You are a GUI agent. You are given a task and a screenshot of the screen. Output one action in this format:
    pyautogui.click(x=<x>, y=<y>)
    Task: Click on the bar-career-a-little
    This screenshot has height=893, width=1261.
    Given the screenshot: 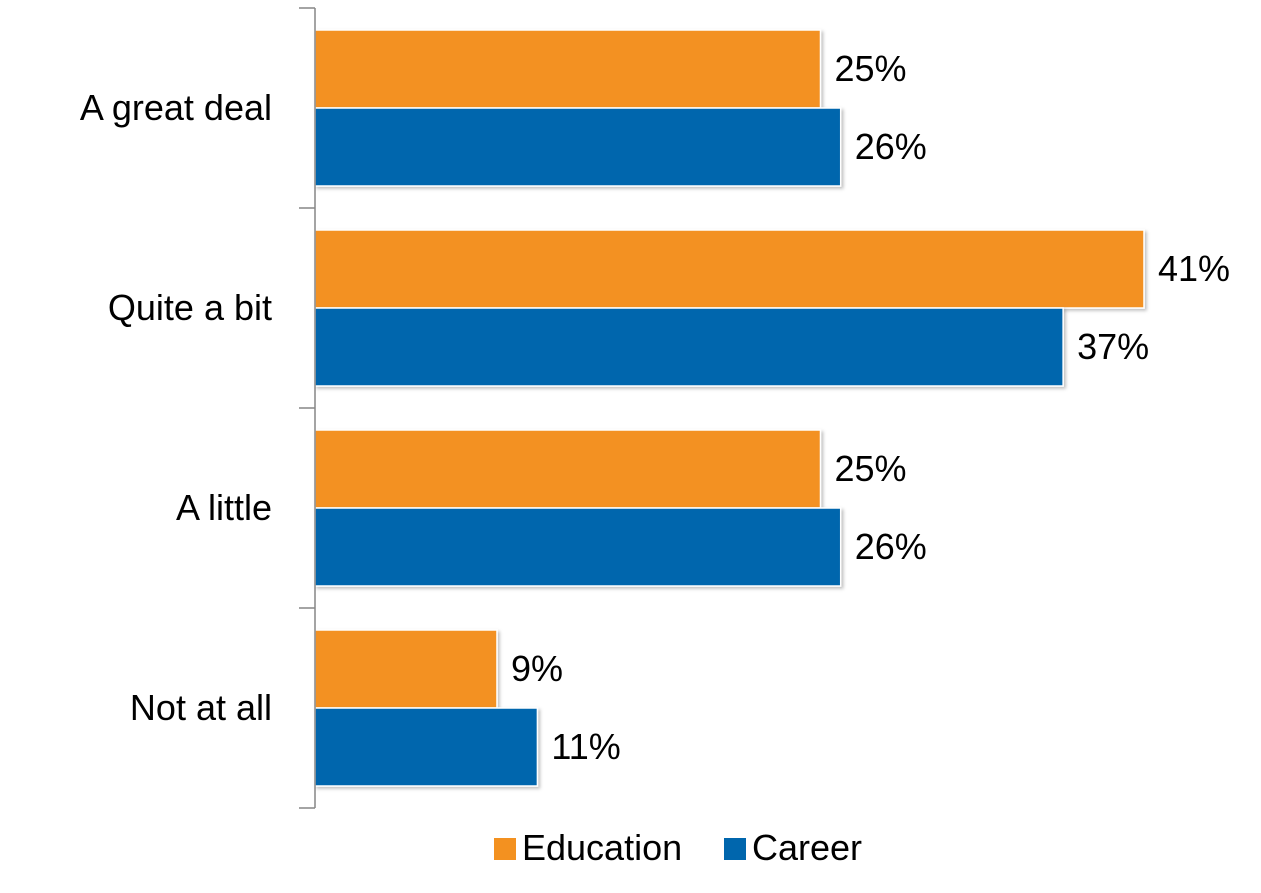 What is the action you would take?
    pyautogui.click(x=578, y=547)
    